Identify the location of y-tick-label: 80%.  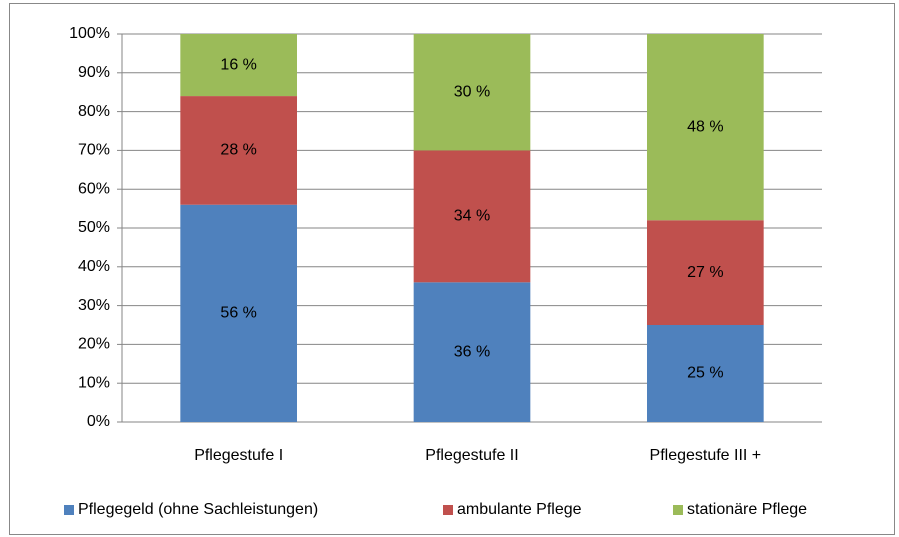
(94, 111).